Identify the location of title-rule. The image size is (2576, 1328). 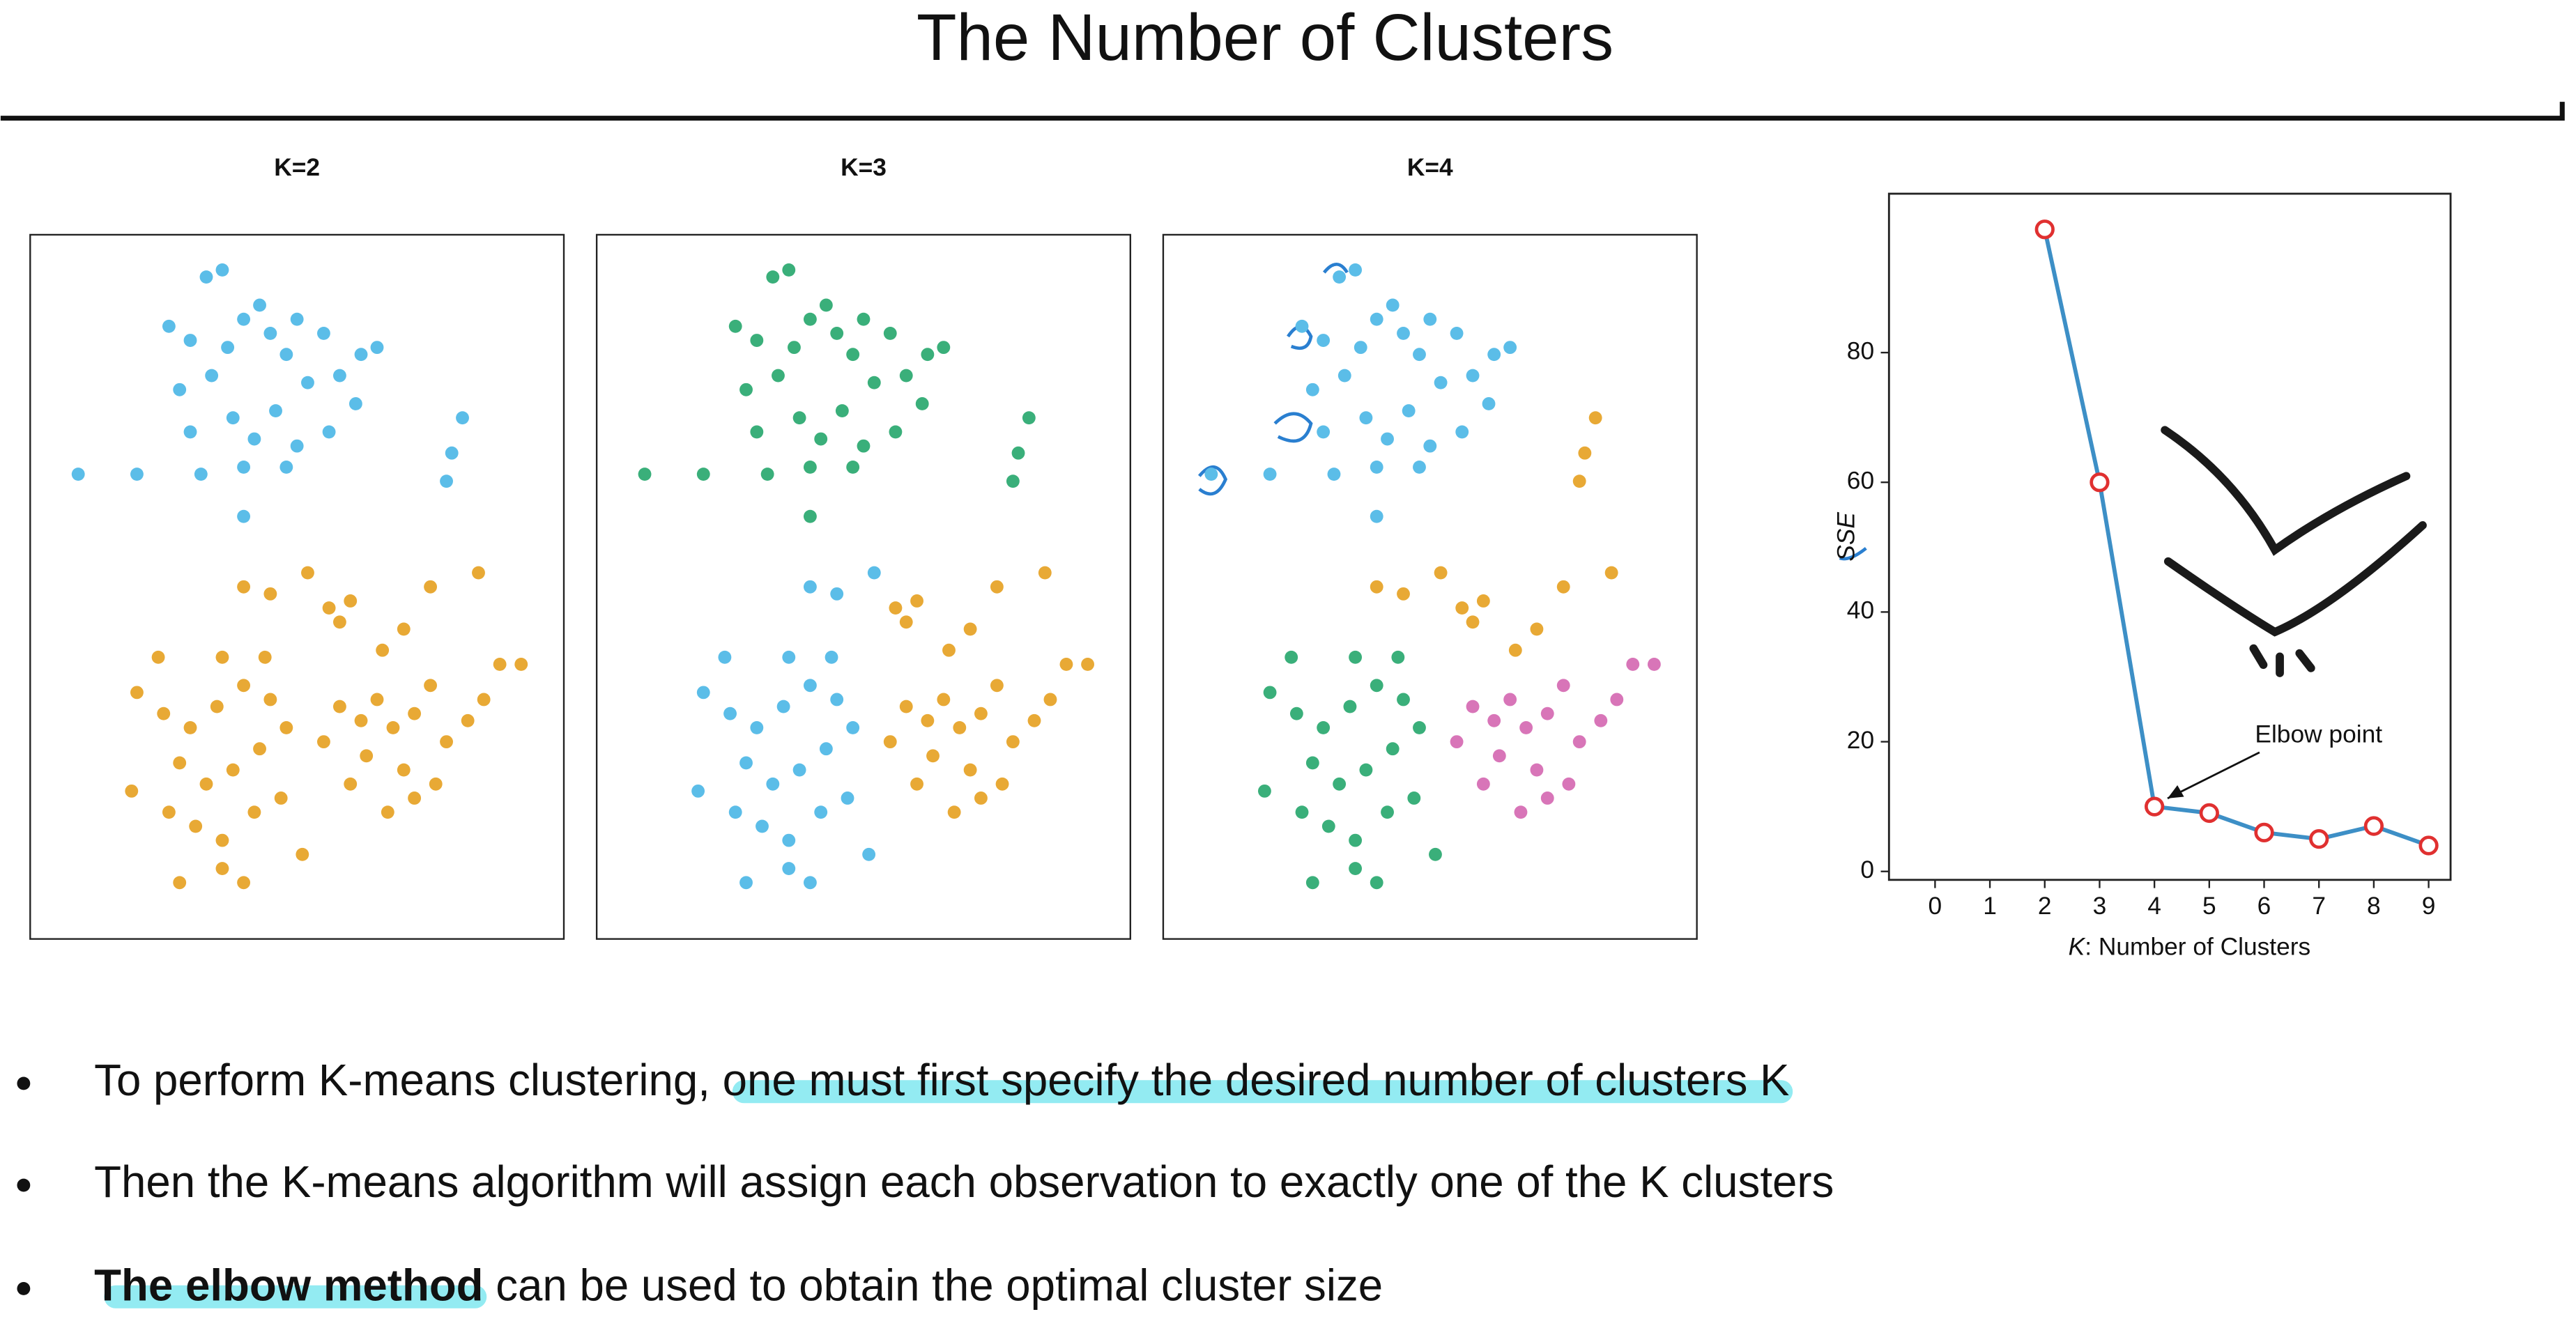
(1282, 112).